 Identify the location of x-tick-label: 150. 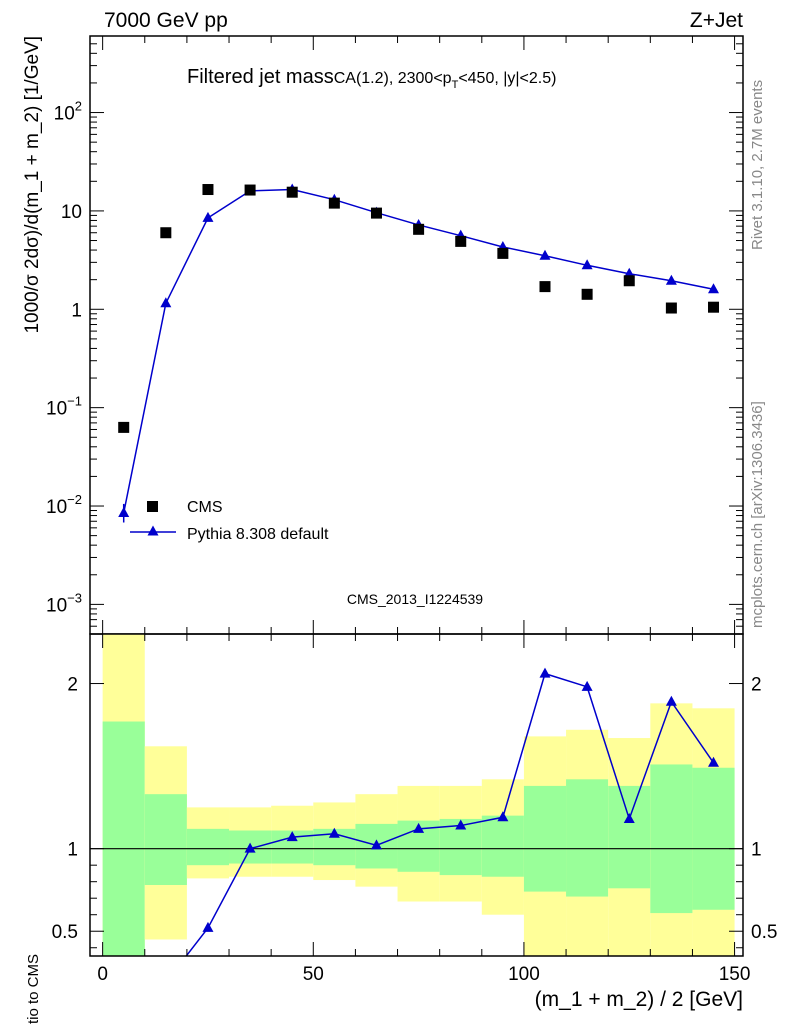
(735, 974).